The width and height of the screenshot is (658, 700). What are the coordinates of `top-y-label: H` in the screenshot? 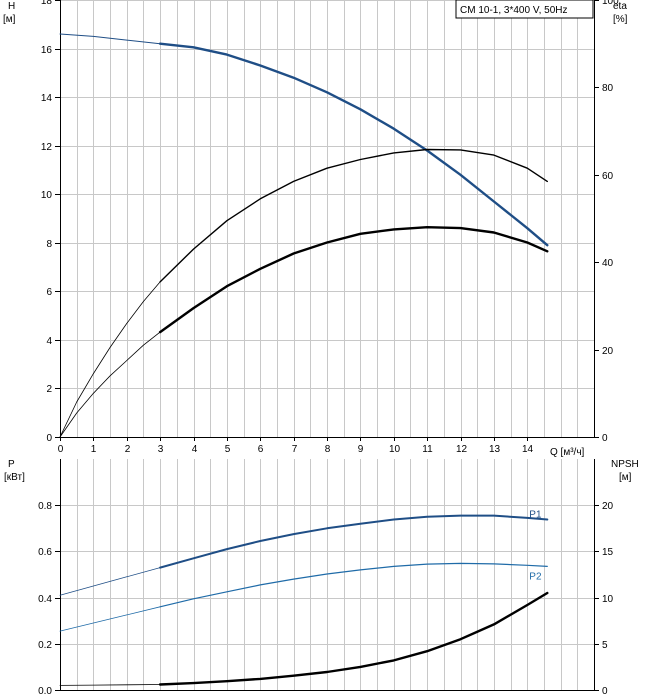 It's located at (11, 6).